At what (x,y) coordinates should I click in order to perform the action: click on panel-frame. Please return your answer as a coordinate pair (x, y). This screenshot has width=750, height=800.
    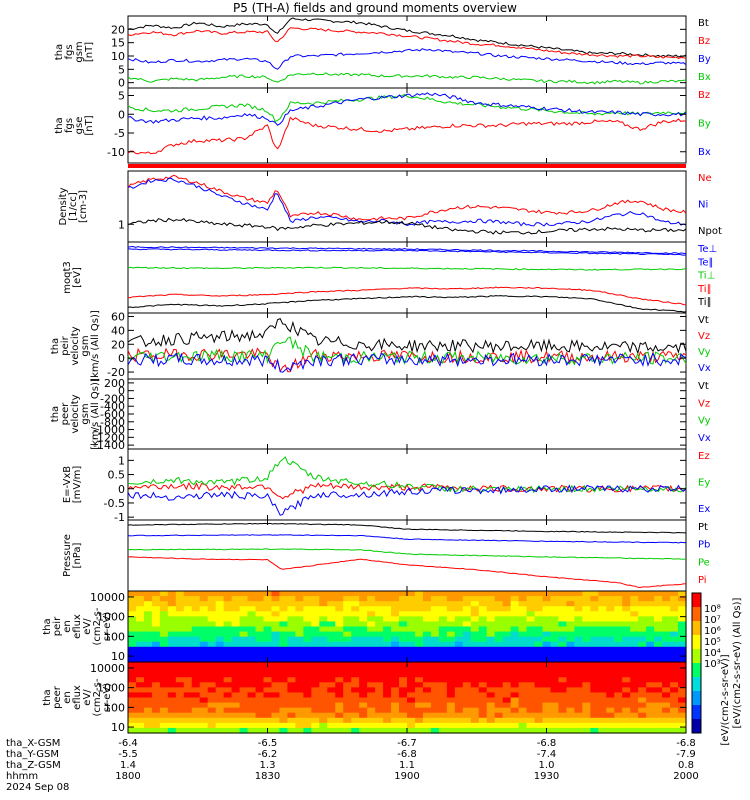
    Looking at the image, I should click on (407, 125).